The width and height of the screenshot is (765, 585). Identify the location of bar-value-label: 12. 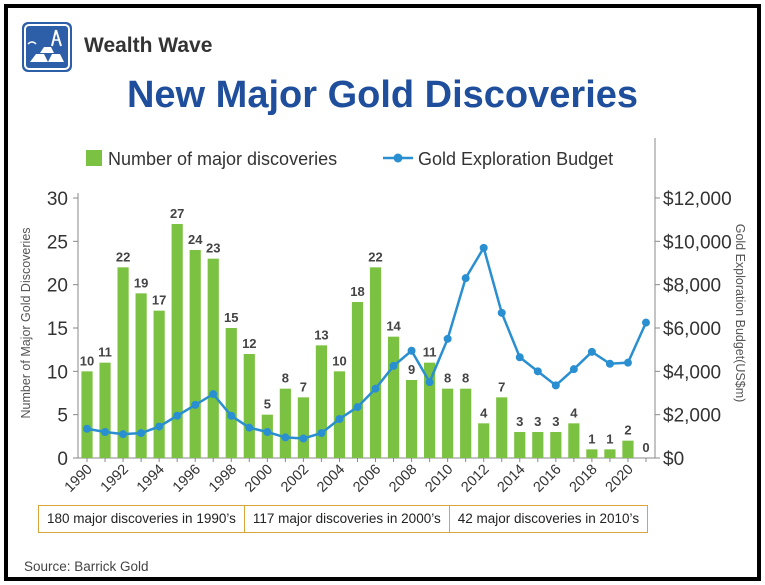
(249, 343).